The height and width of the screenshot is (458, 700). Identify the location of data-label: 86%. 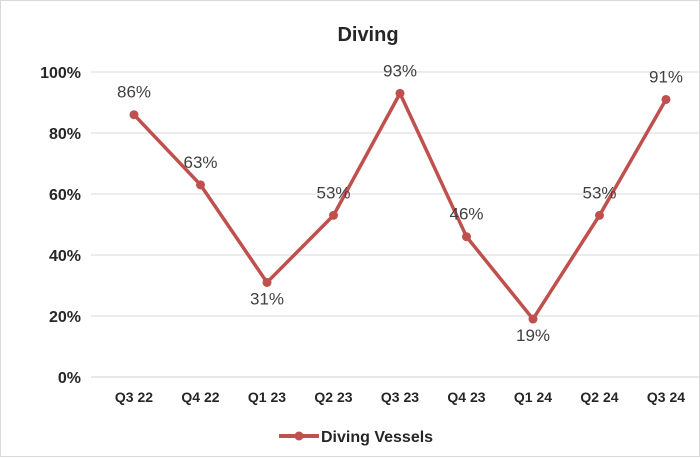
(134, 92).